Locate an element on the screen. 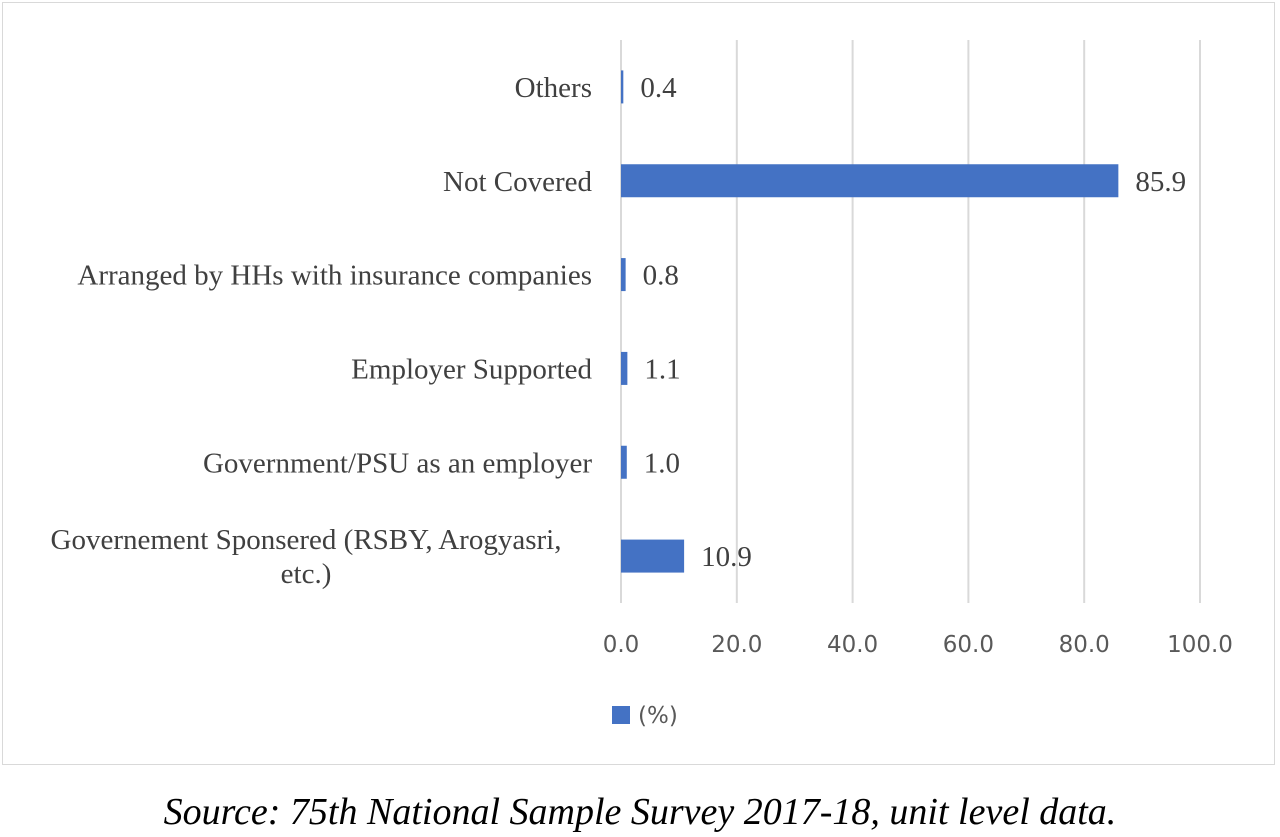 Image resolution: width=1280 pixels, height=837 pixels. data-label: 85.9 is located at coordinates (1160, 182).